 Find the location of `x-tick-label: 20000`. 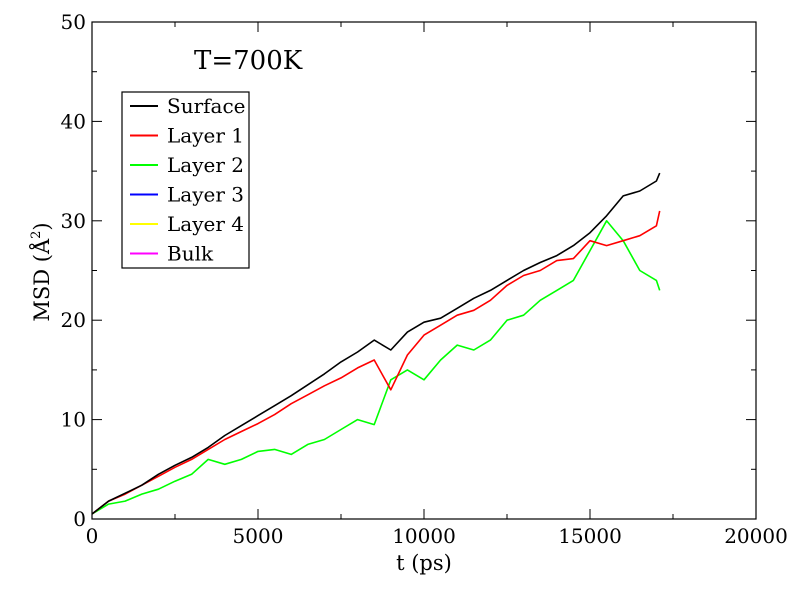

x-tick-label: 20000 is located at coordinates (756, 536).